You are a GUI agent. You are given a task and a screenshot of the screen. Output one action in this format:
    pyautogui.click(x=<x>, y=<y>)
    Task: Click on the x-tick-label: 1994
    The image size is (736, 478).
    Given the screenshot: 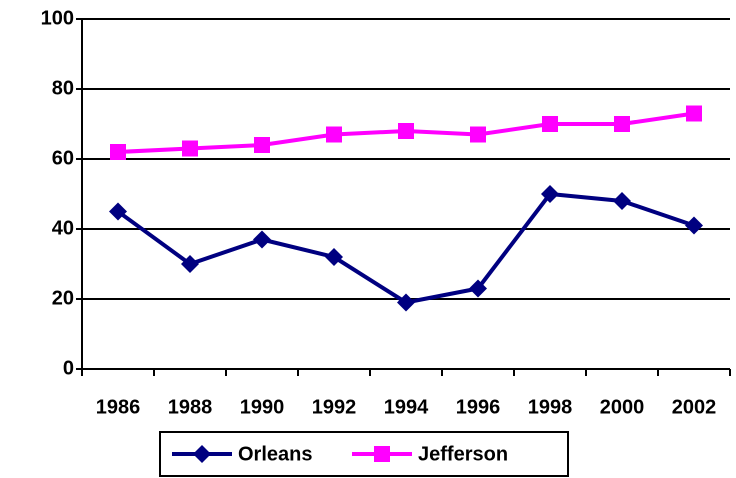 What is the action you would take?
    pyautogui.click(x=406, y=407)
    